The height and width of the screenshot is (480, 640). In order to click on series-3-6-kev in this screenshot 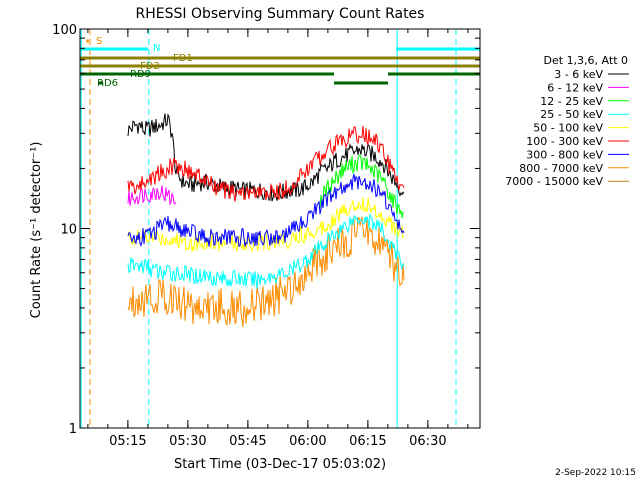, I will do `click(266, 157)`.